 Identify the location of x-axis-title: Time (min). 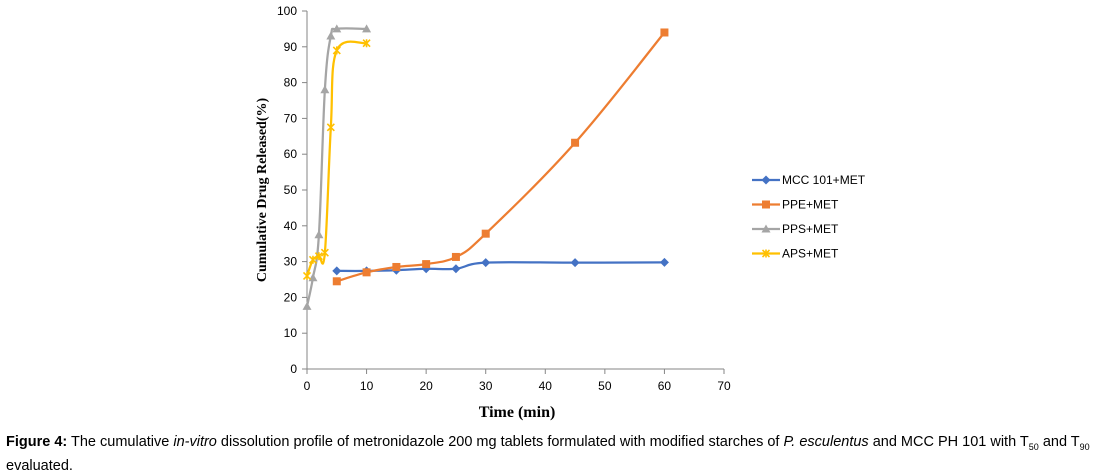
(517, 412).